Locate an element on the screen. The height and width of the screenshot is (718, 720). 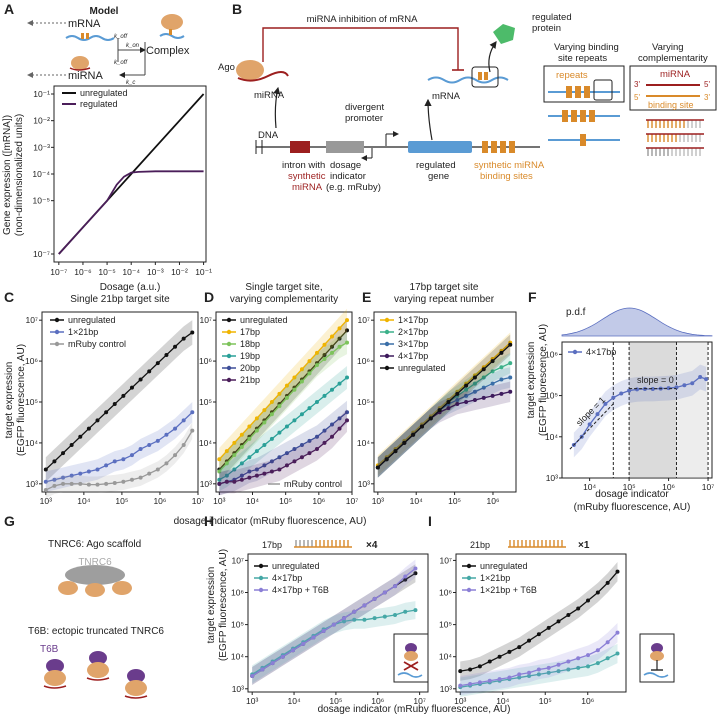
panel-h-1-point is located at coordinates (405, 611).